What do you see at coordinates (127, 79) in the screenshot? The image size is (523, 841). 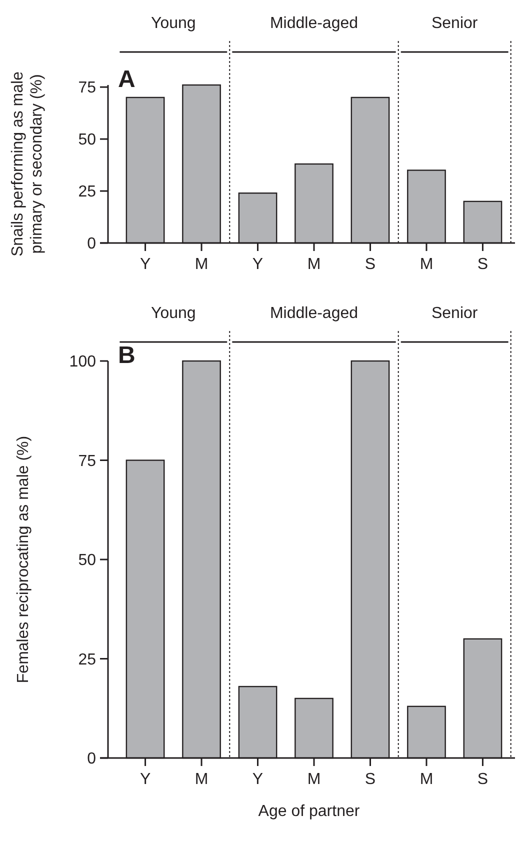 I see `chart-title: A` at bounding box center [127, 79].